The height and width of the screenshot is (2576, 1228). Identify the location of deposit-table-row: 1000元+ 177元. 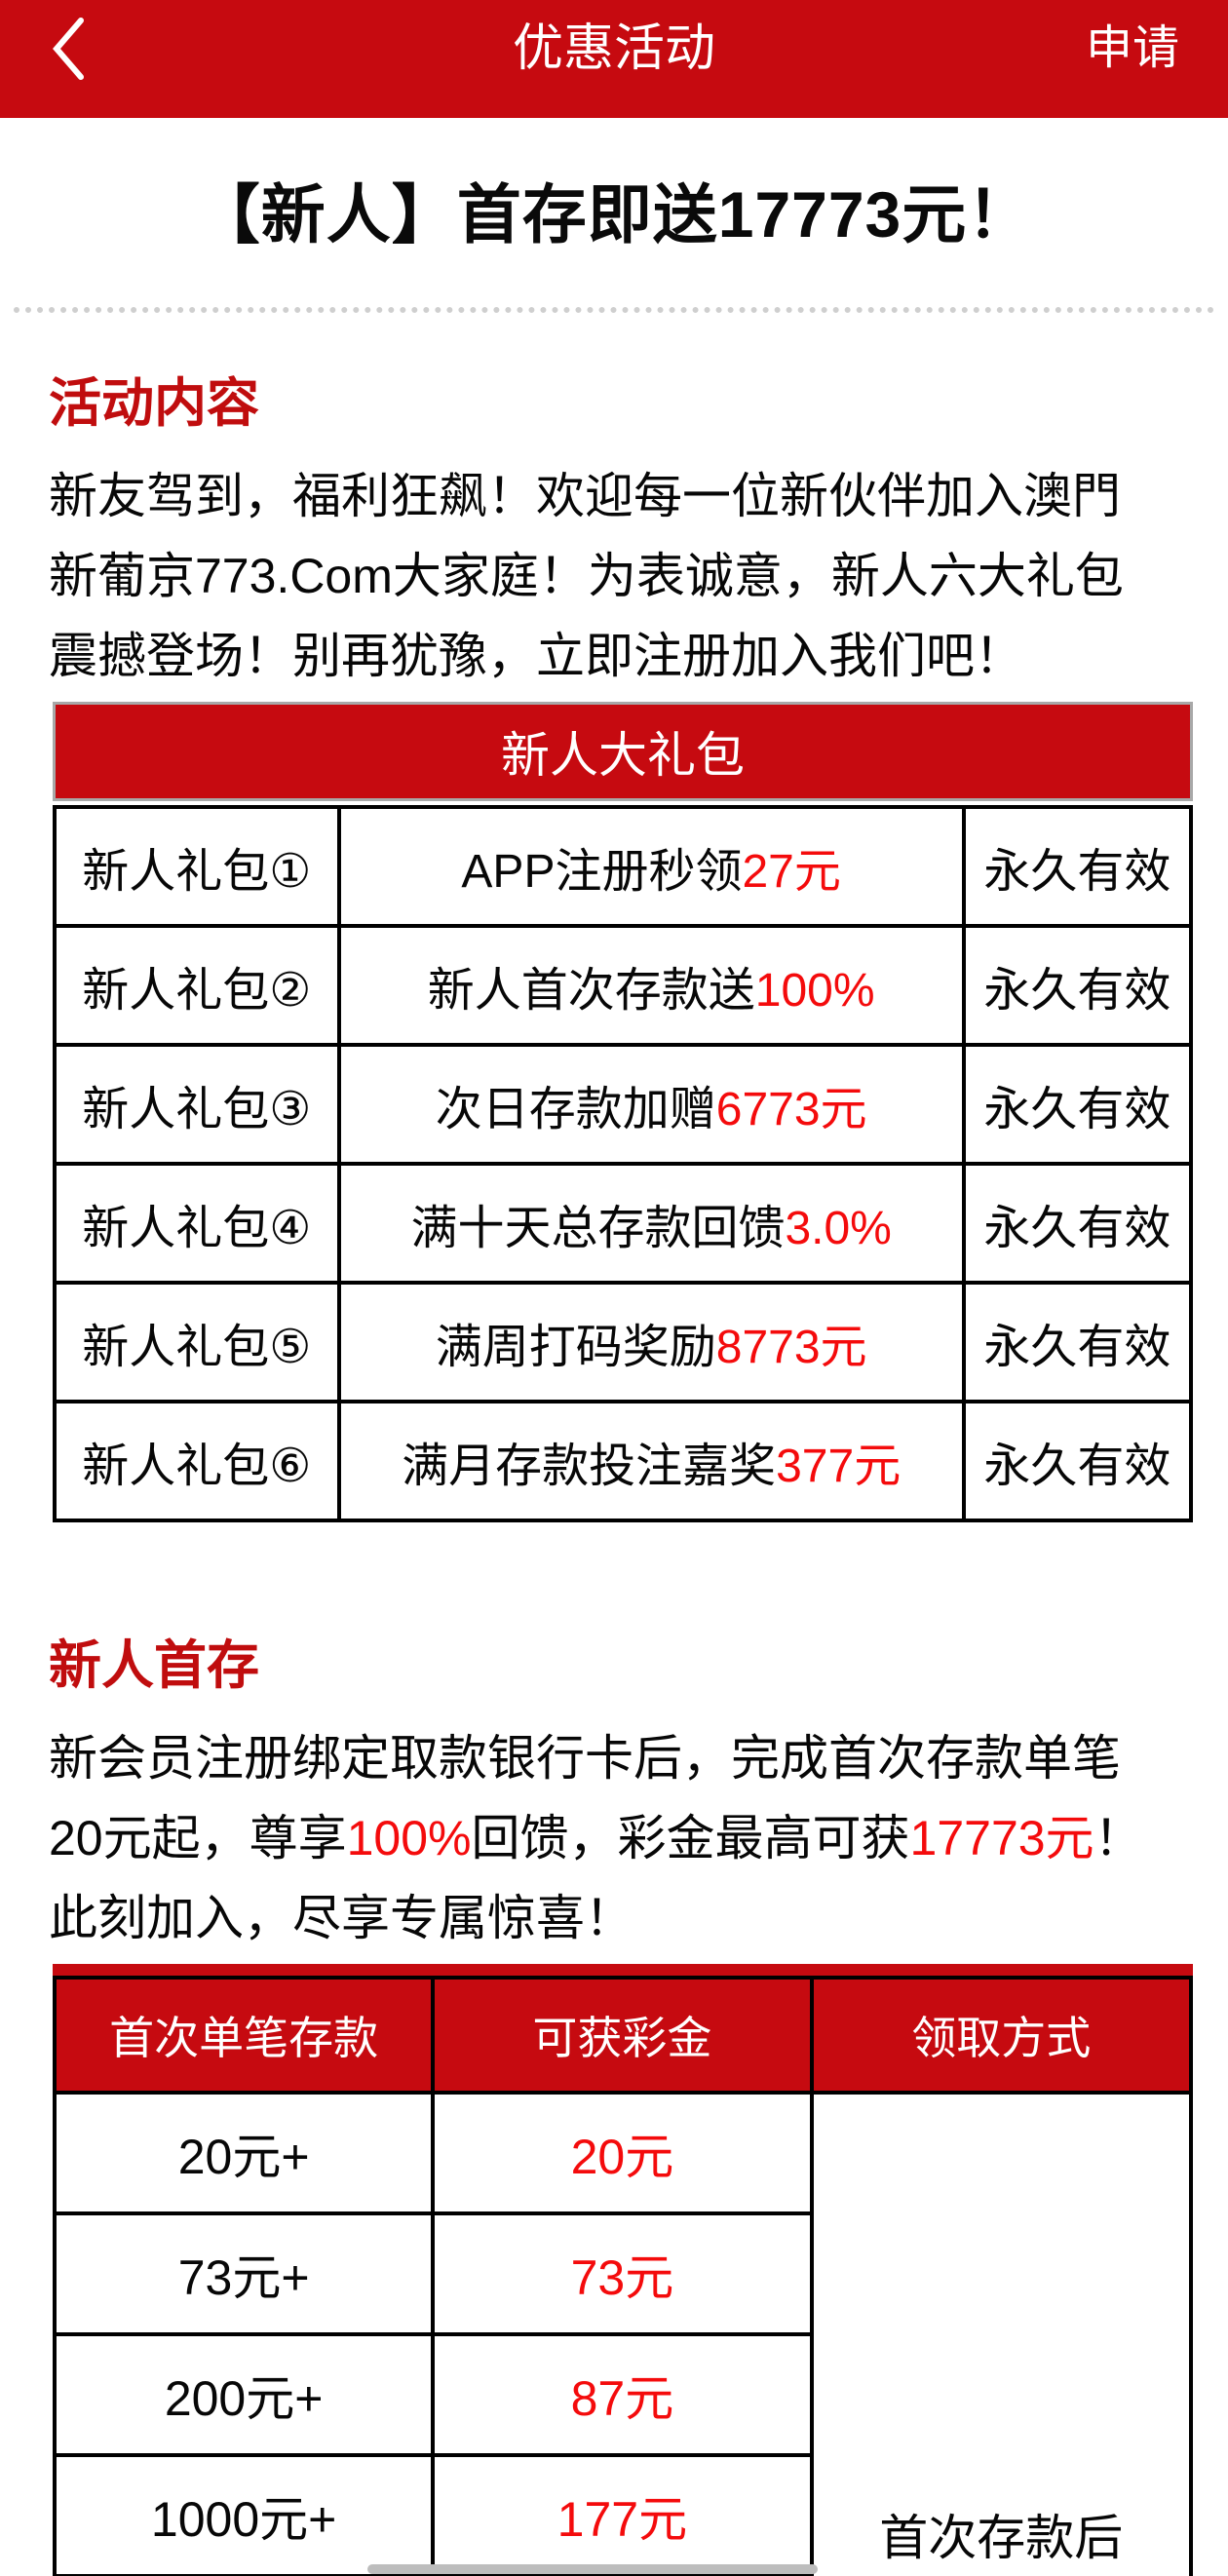
(621, 2514).